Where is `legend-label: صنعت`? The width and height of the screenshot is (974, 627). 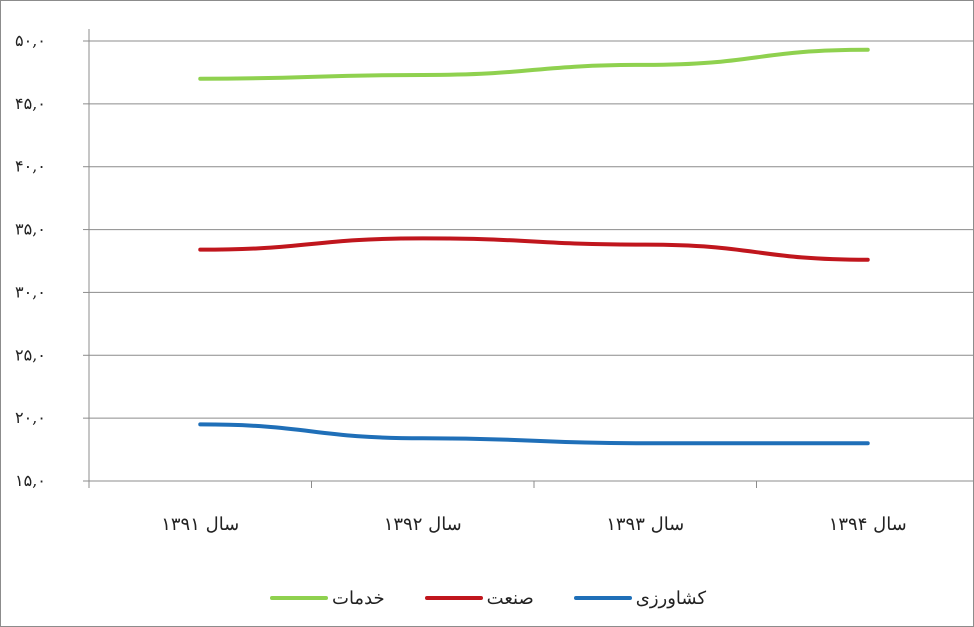 legend-label: صنعت is located at coordinates (510, 598).